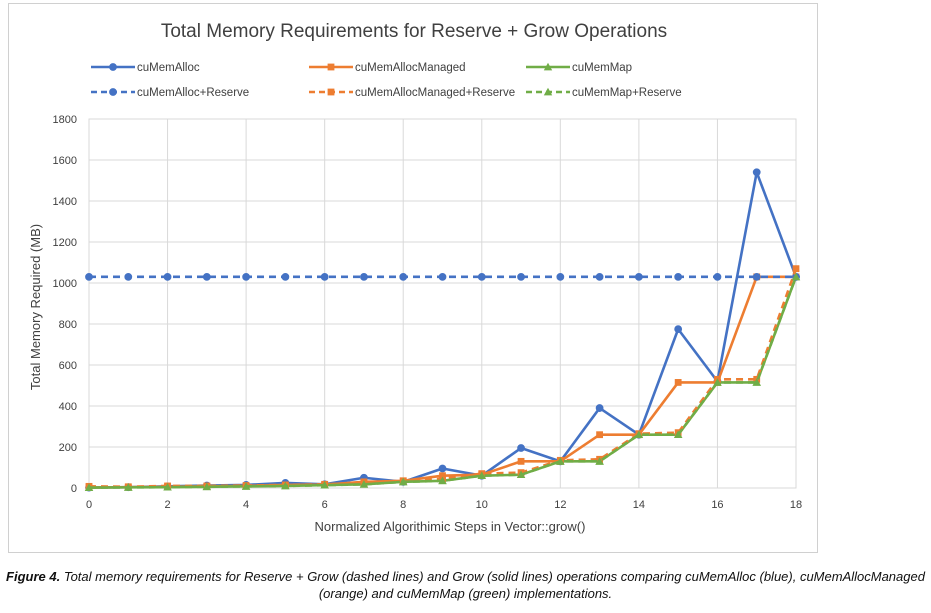 The width and height of the screenshot is (931, 613). Describe the element at coordinates (89, 505) in the screenshot. I see `x-tick-label: 0` at that location.